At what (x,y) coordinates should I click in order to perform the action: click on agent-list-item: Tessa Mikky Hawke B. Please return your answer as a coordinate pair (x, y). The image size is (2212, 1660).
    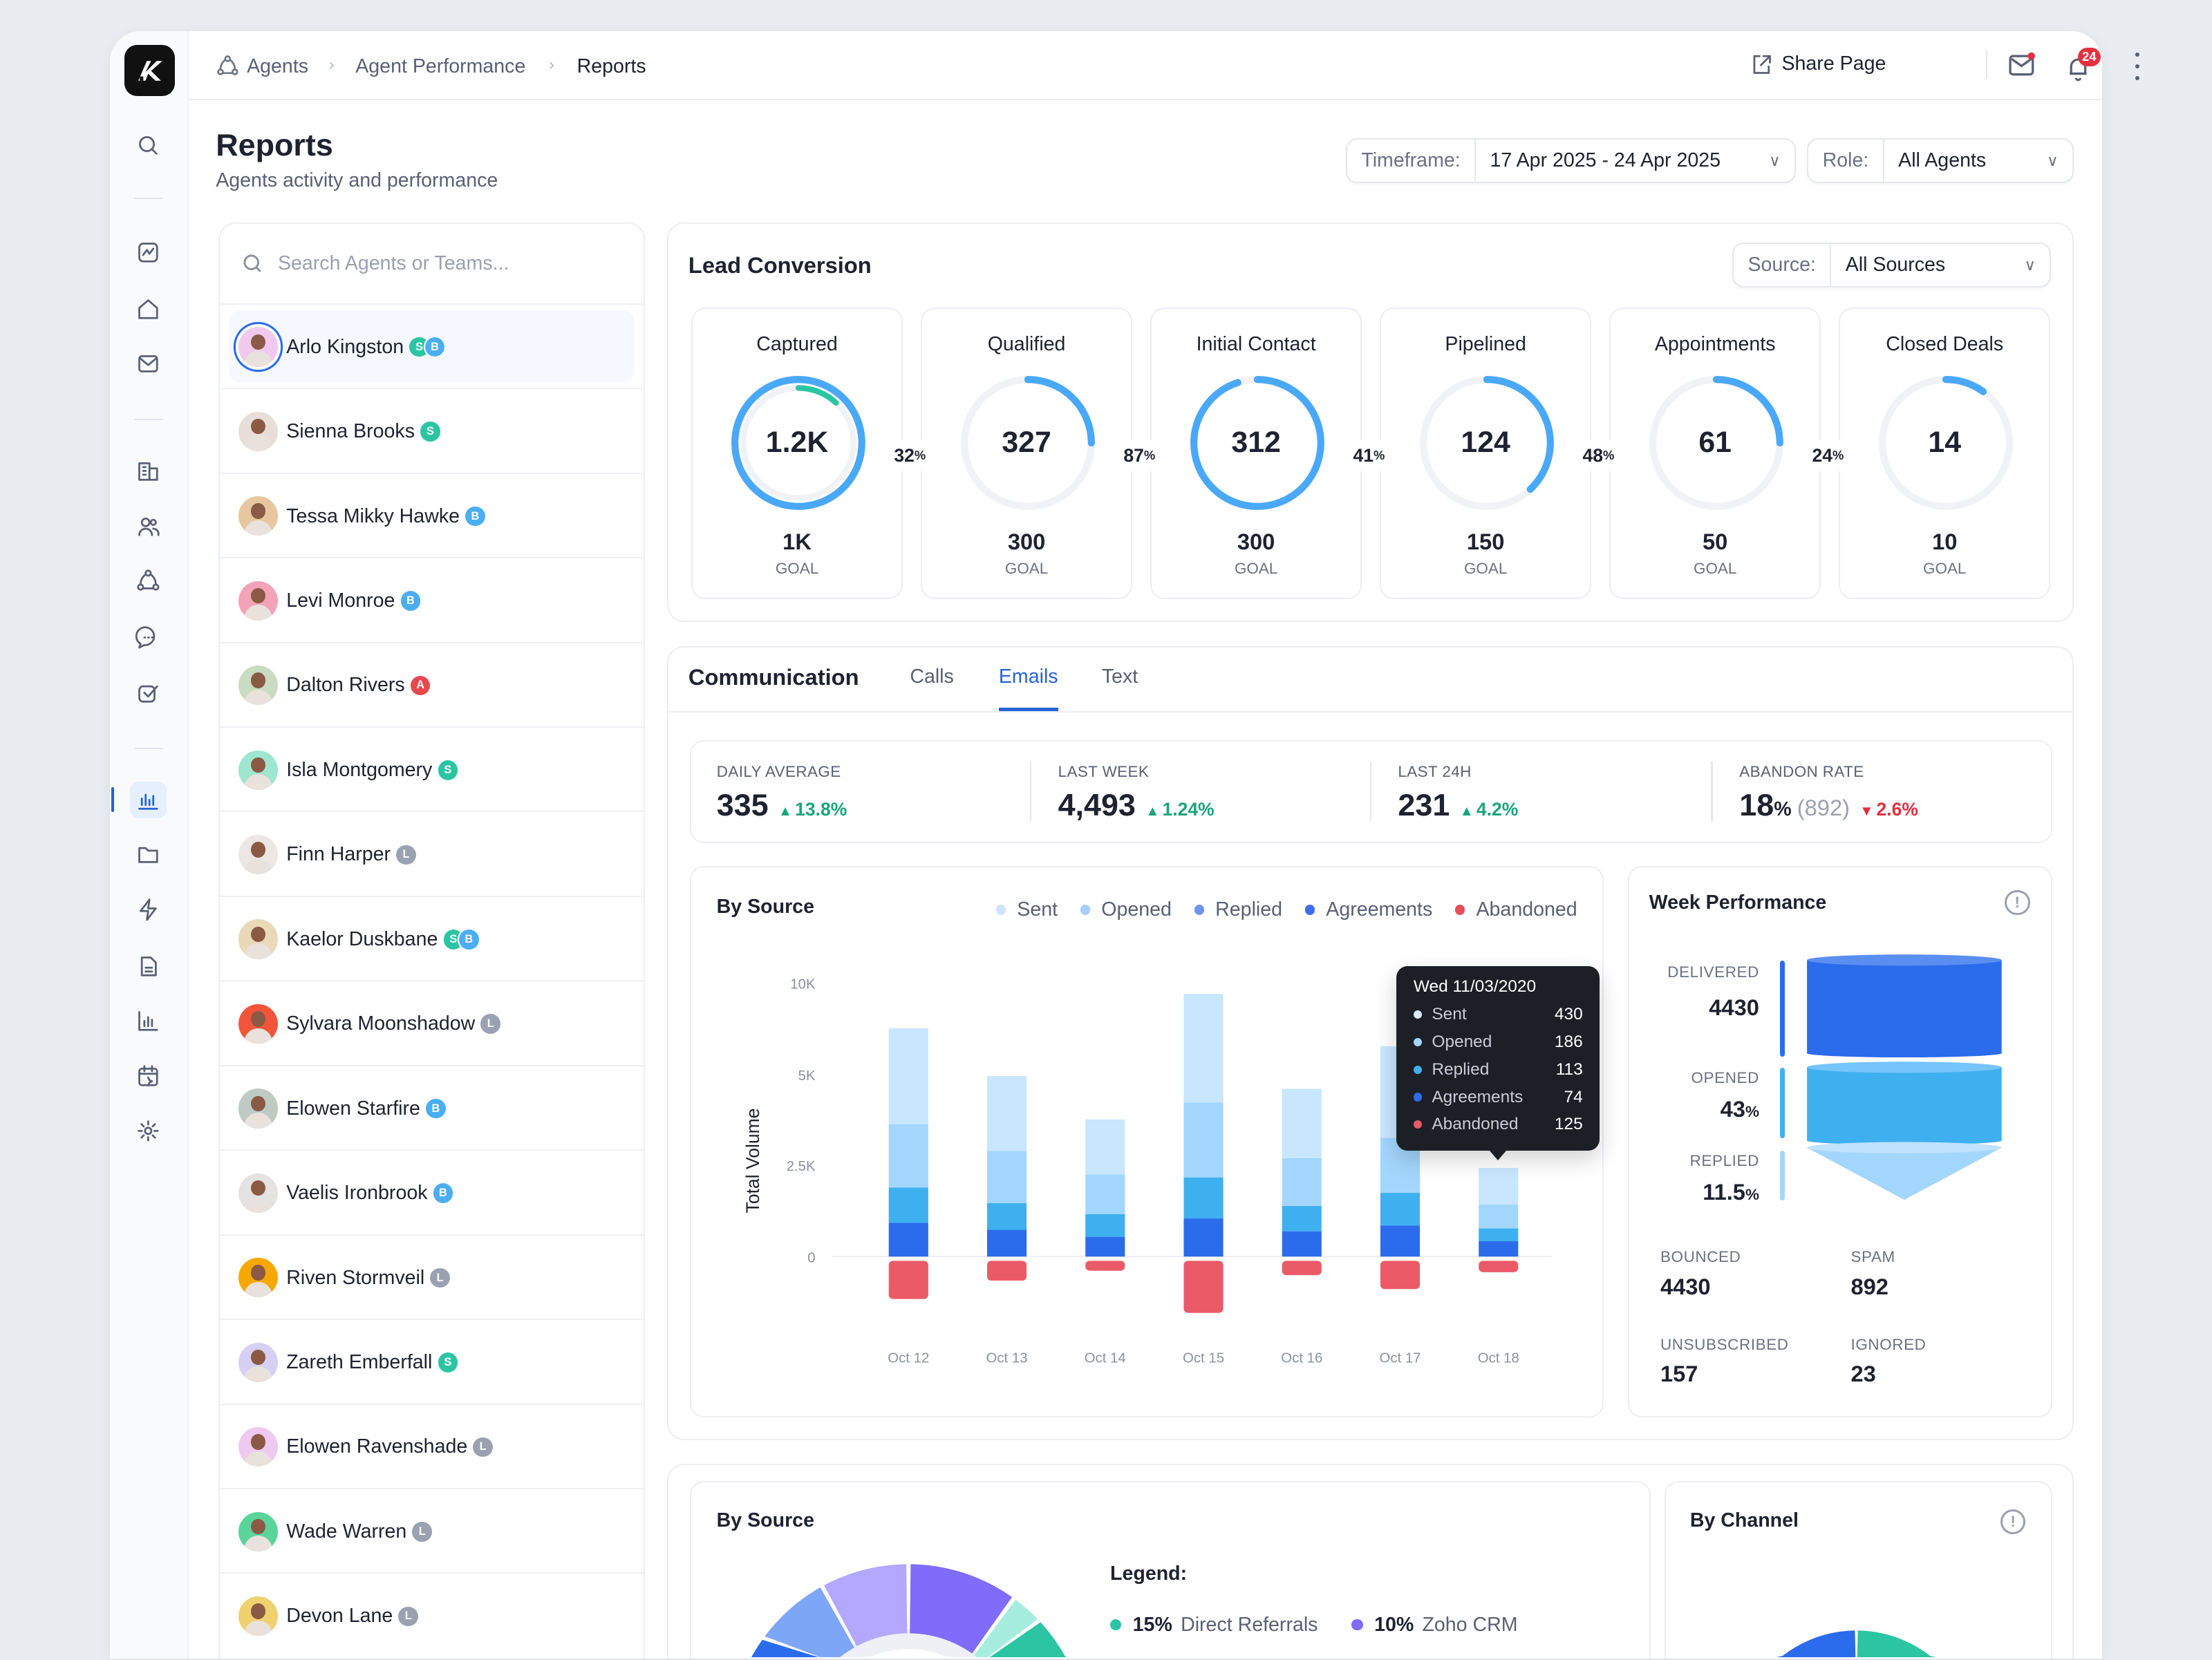
    Looking at the image, I should click on (432, 514).